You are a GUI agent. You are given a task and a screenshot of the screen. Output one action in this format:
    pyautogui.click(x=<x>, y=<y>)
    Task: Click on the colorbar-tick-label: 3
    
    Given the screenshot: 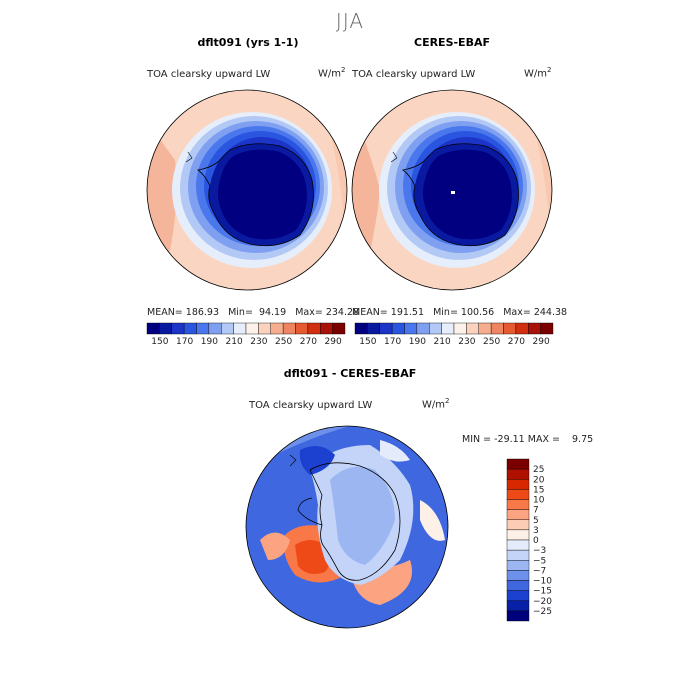 What is the action you would take?
    pyautogui.click(x=536, y=531)
    